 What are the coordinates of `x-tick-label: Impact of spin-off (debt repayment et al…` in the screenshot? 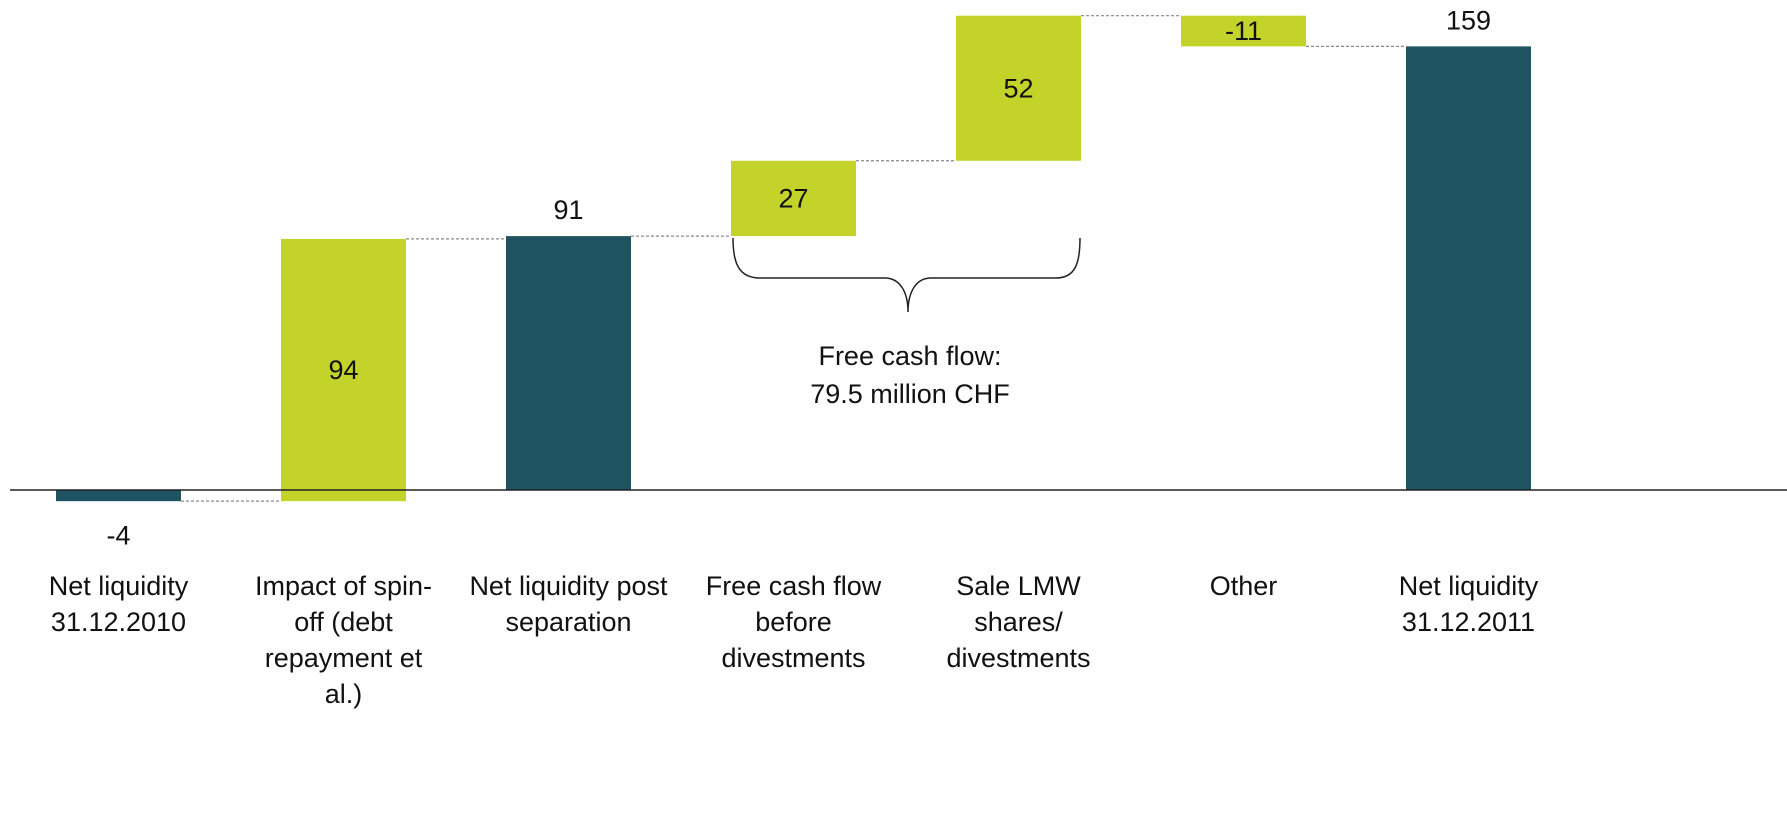 It's located at (343, 640).